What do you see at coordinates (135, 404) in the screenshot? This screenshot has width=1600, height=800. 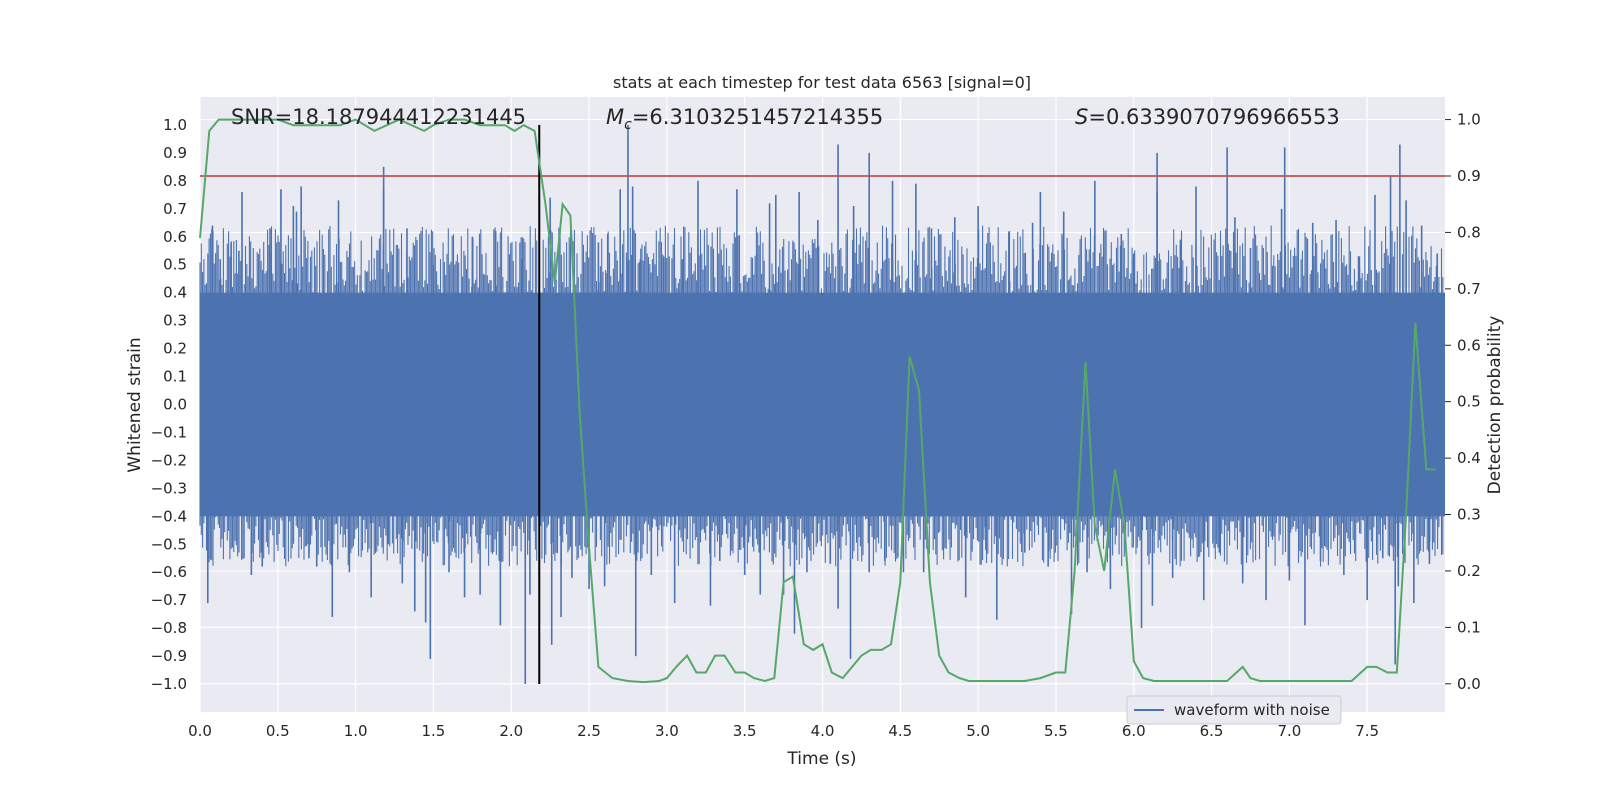 I see `y-axis-label-left: Whitened strain` at bounding box center [135, 404].